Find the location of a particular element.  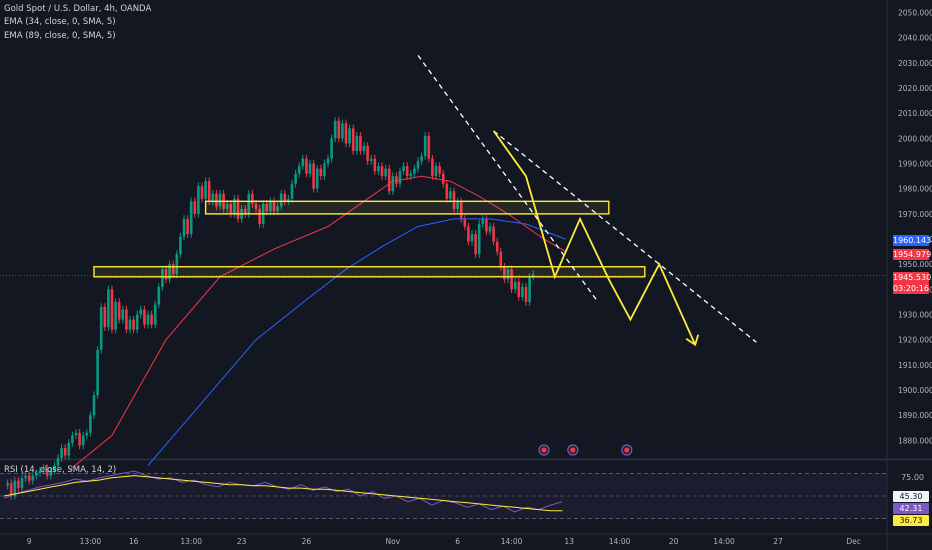

y-tick-label: 1980.000 is located at coordinates (915, 189).